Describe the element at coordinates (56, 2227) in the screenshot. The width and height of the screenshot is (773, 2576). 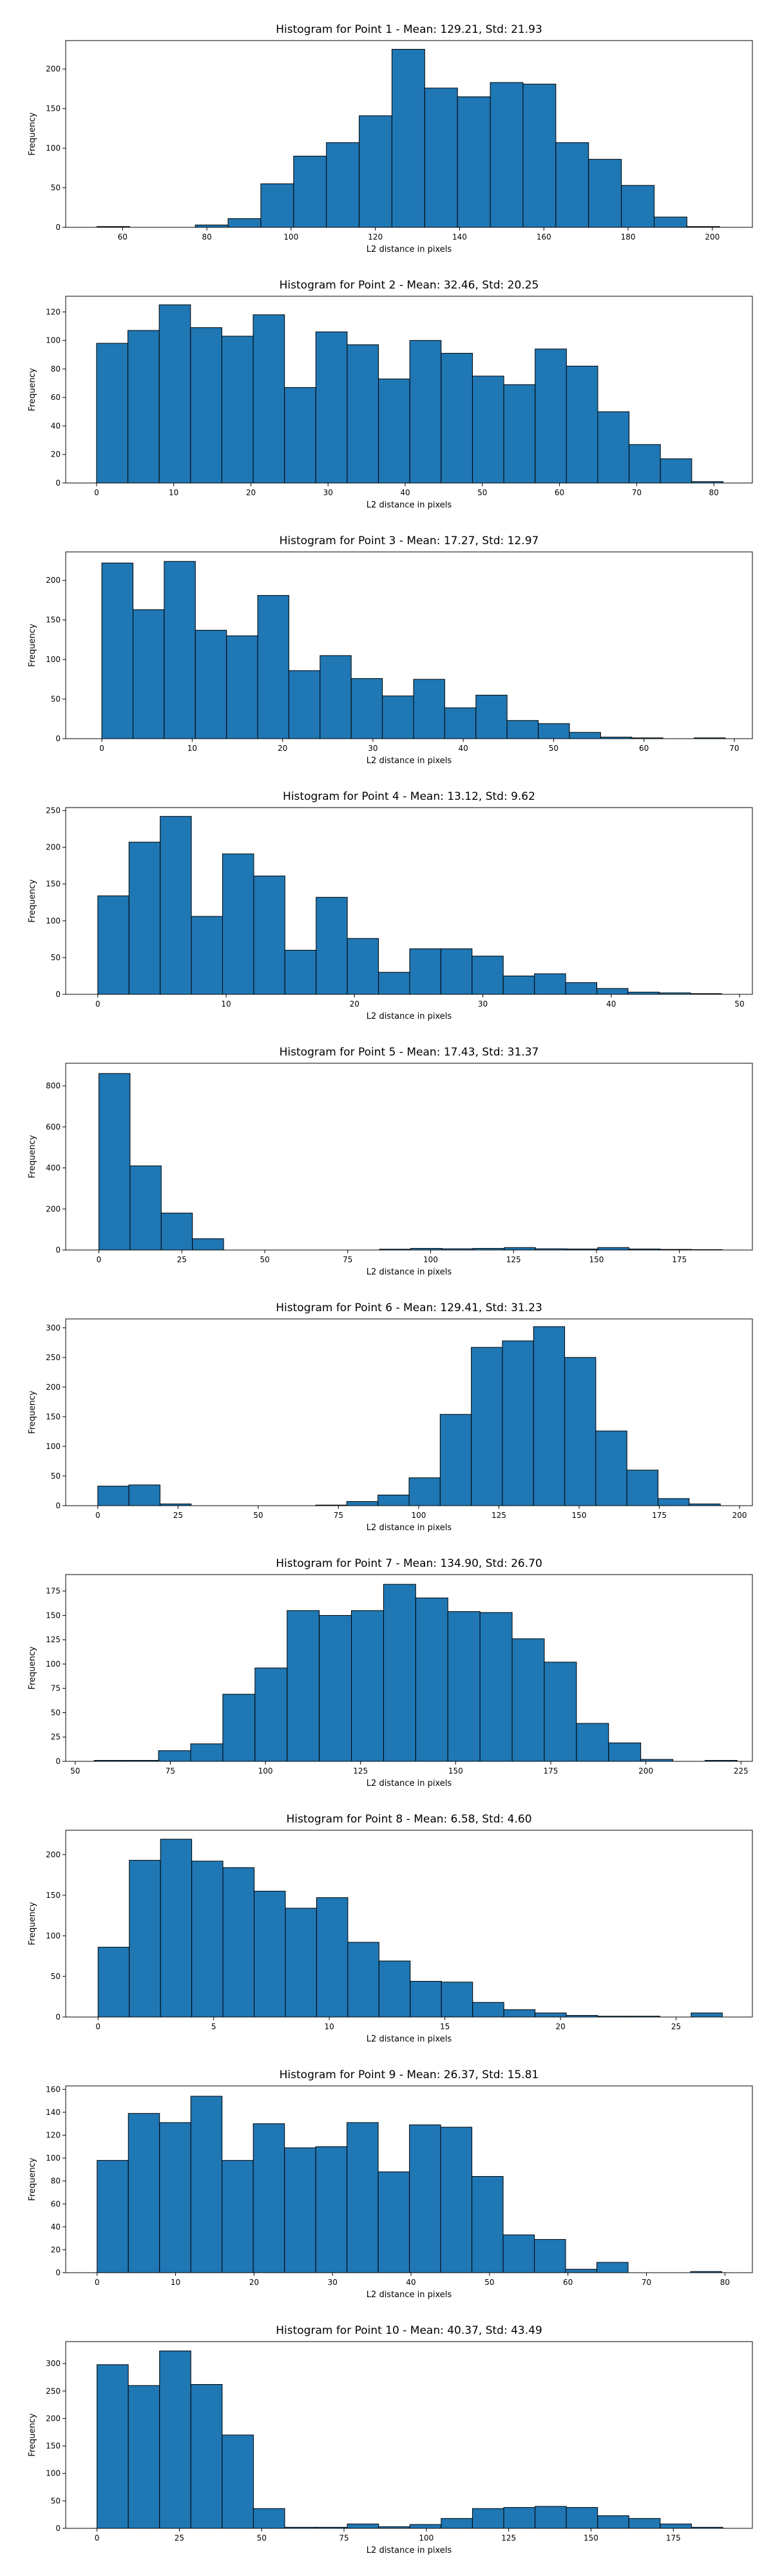
I see `y-tick-label: 40` at that location.